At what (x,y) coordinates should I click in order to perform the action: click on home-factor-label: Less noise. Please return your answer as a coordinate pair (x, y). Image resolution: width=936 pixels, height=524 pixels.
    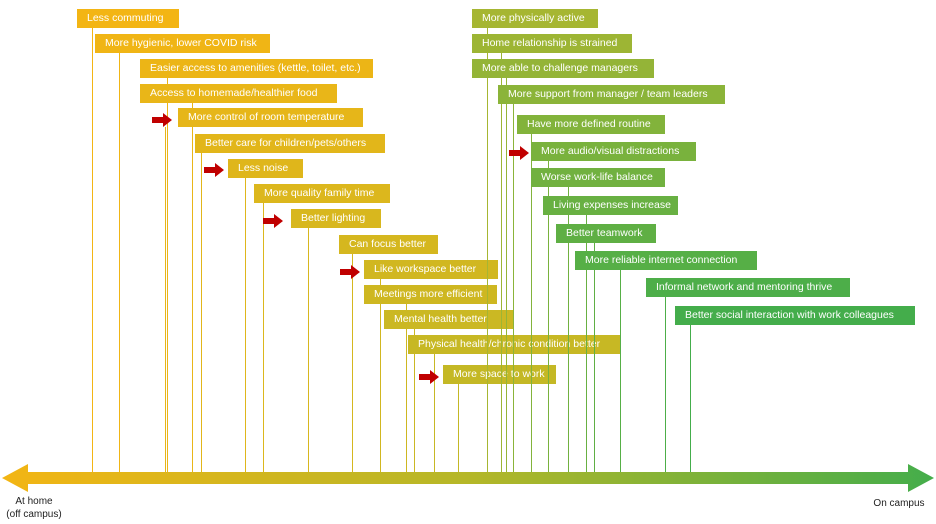
    Looking at the image, I should click on (265, 168).